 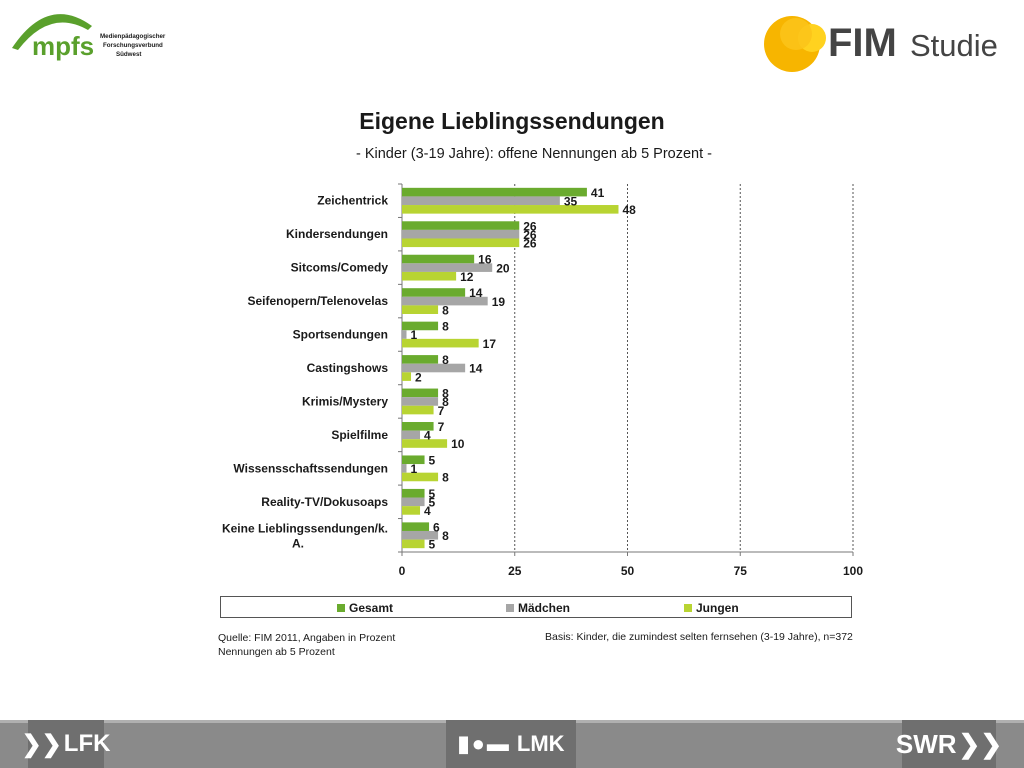 What do you see at coordinates (540, 743) in the screenshot?
I see `lmk-logo-text: LMK` at bounding box center [540, 743].